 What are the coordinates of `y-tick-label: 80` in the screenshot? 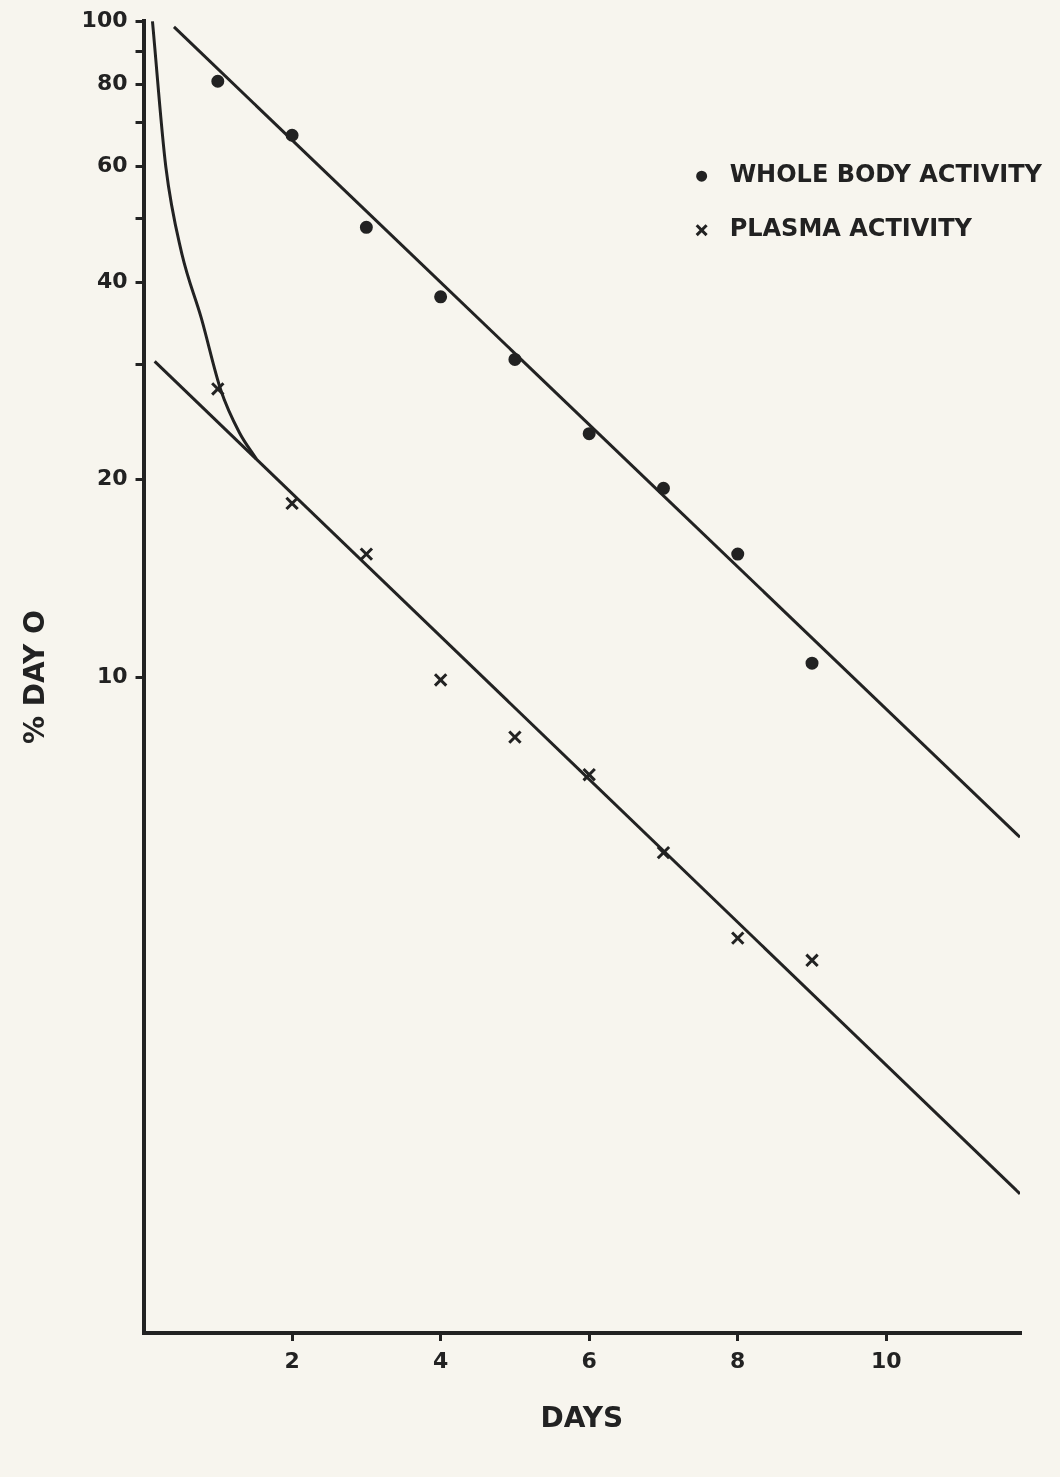 It's located at (112, 83).